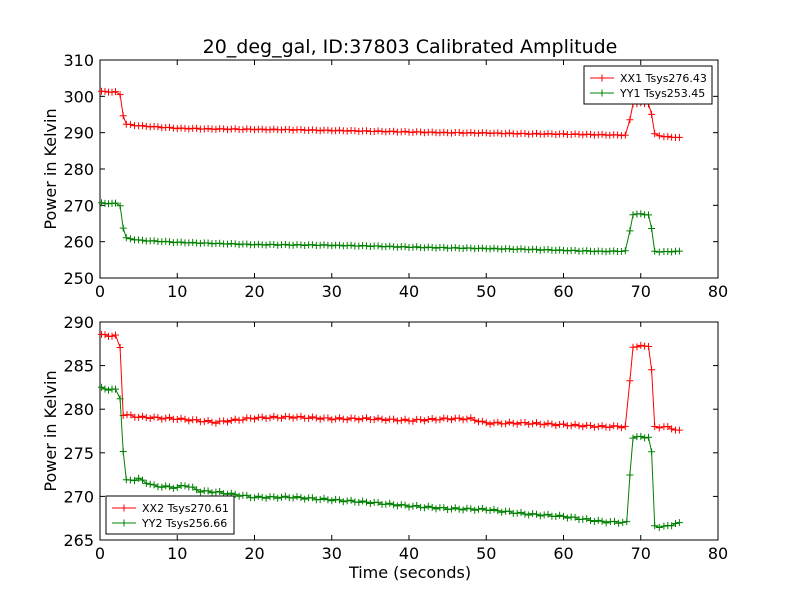 Image resolution: width=800 pixels, height=600 pixels. Describe the element at coordinates (170, 515) in the screenshot. I see `bottom-plot-legend: XX2 Tsys270.61 YY2 Tsys256.66` at that location.